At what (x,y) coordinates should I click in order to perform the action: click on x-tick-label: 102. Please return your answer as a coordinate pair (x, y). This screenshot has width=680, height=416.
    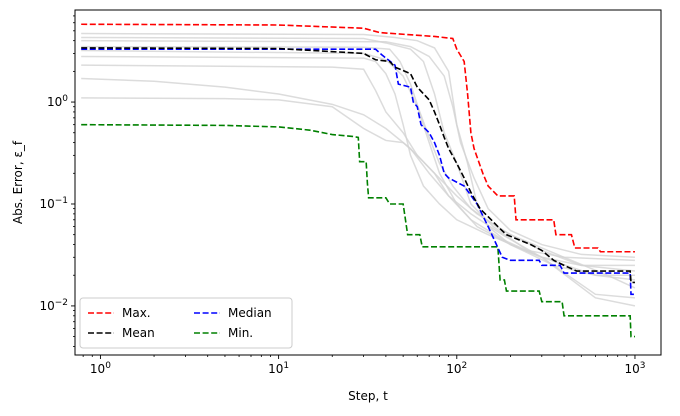
    Looking at the image, I should click on (456, 368).